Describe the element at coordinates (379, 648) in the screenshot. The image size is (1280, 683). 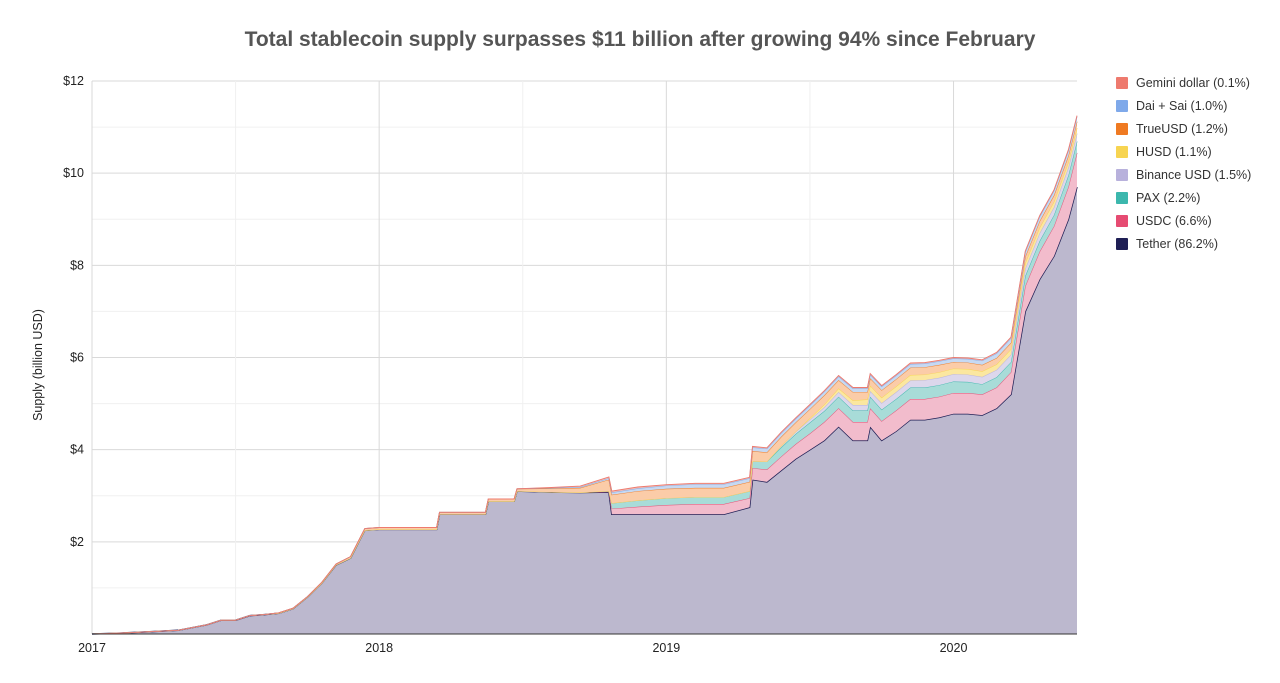
I see `x-tick-label: 2018` at that location.